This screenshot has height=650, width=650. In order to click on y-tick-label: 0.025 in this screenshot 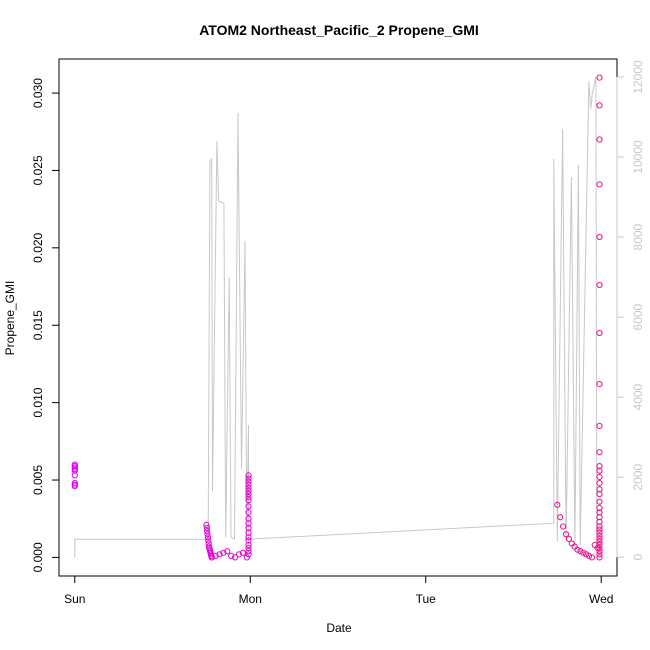, I will do `click(38, 170)`.